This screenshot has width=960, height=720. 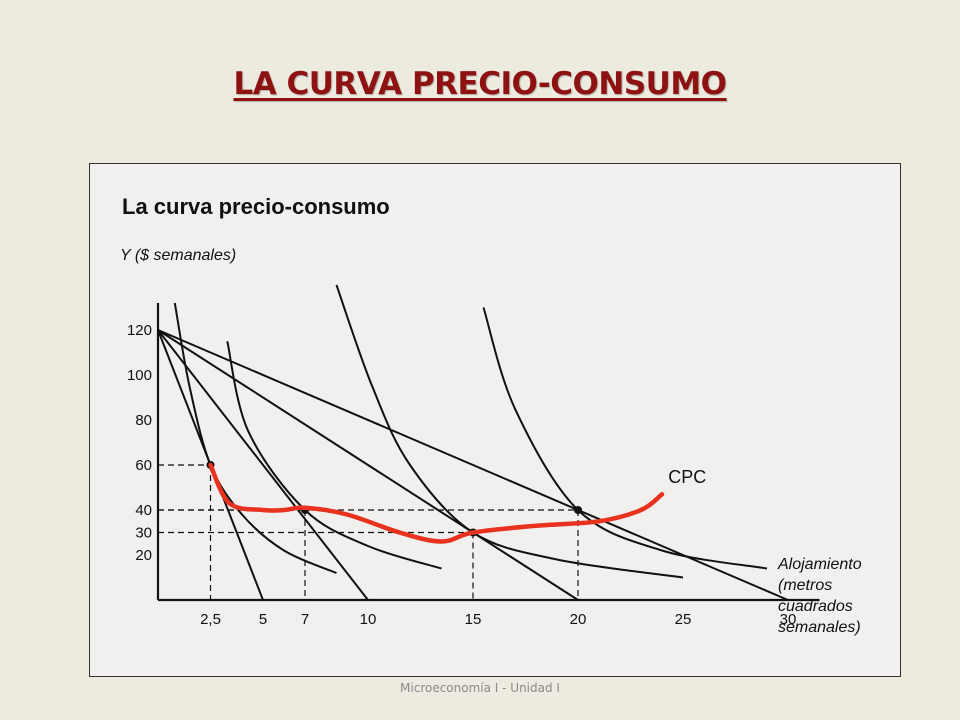 I want to click on y-tick-label-4: 80, so click(x=143, y=420).